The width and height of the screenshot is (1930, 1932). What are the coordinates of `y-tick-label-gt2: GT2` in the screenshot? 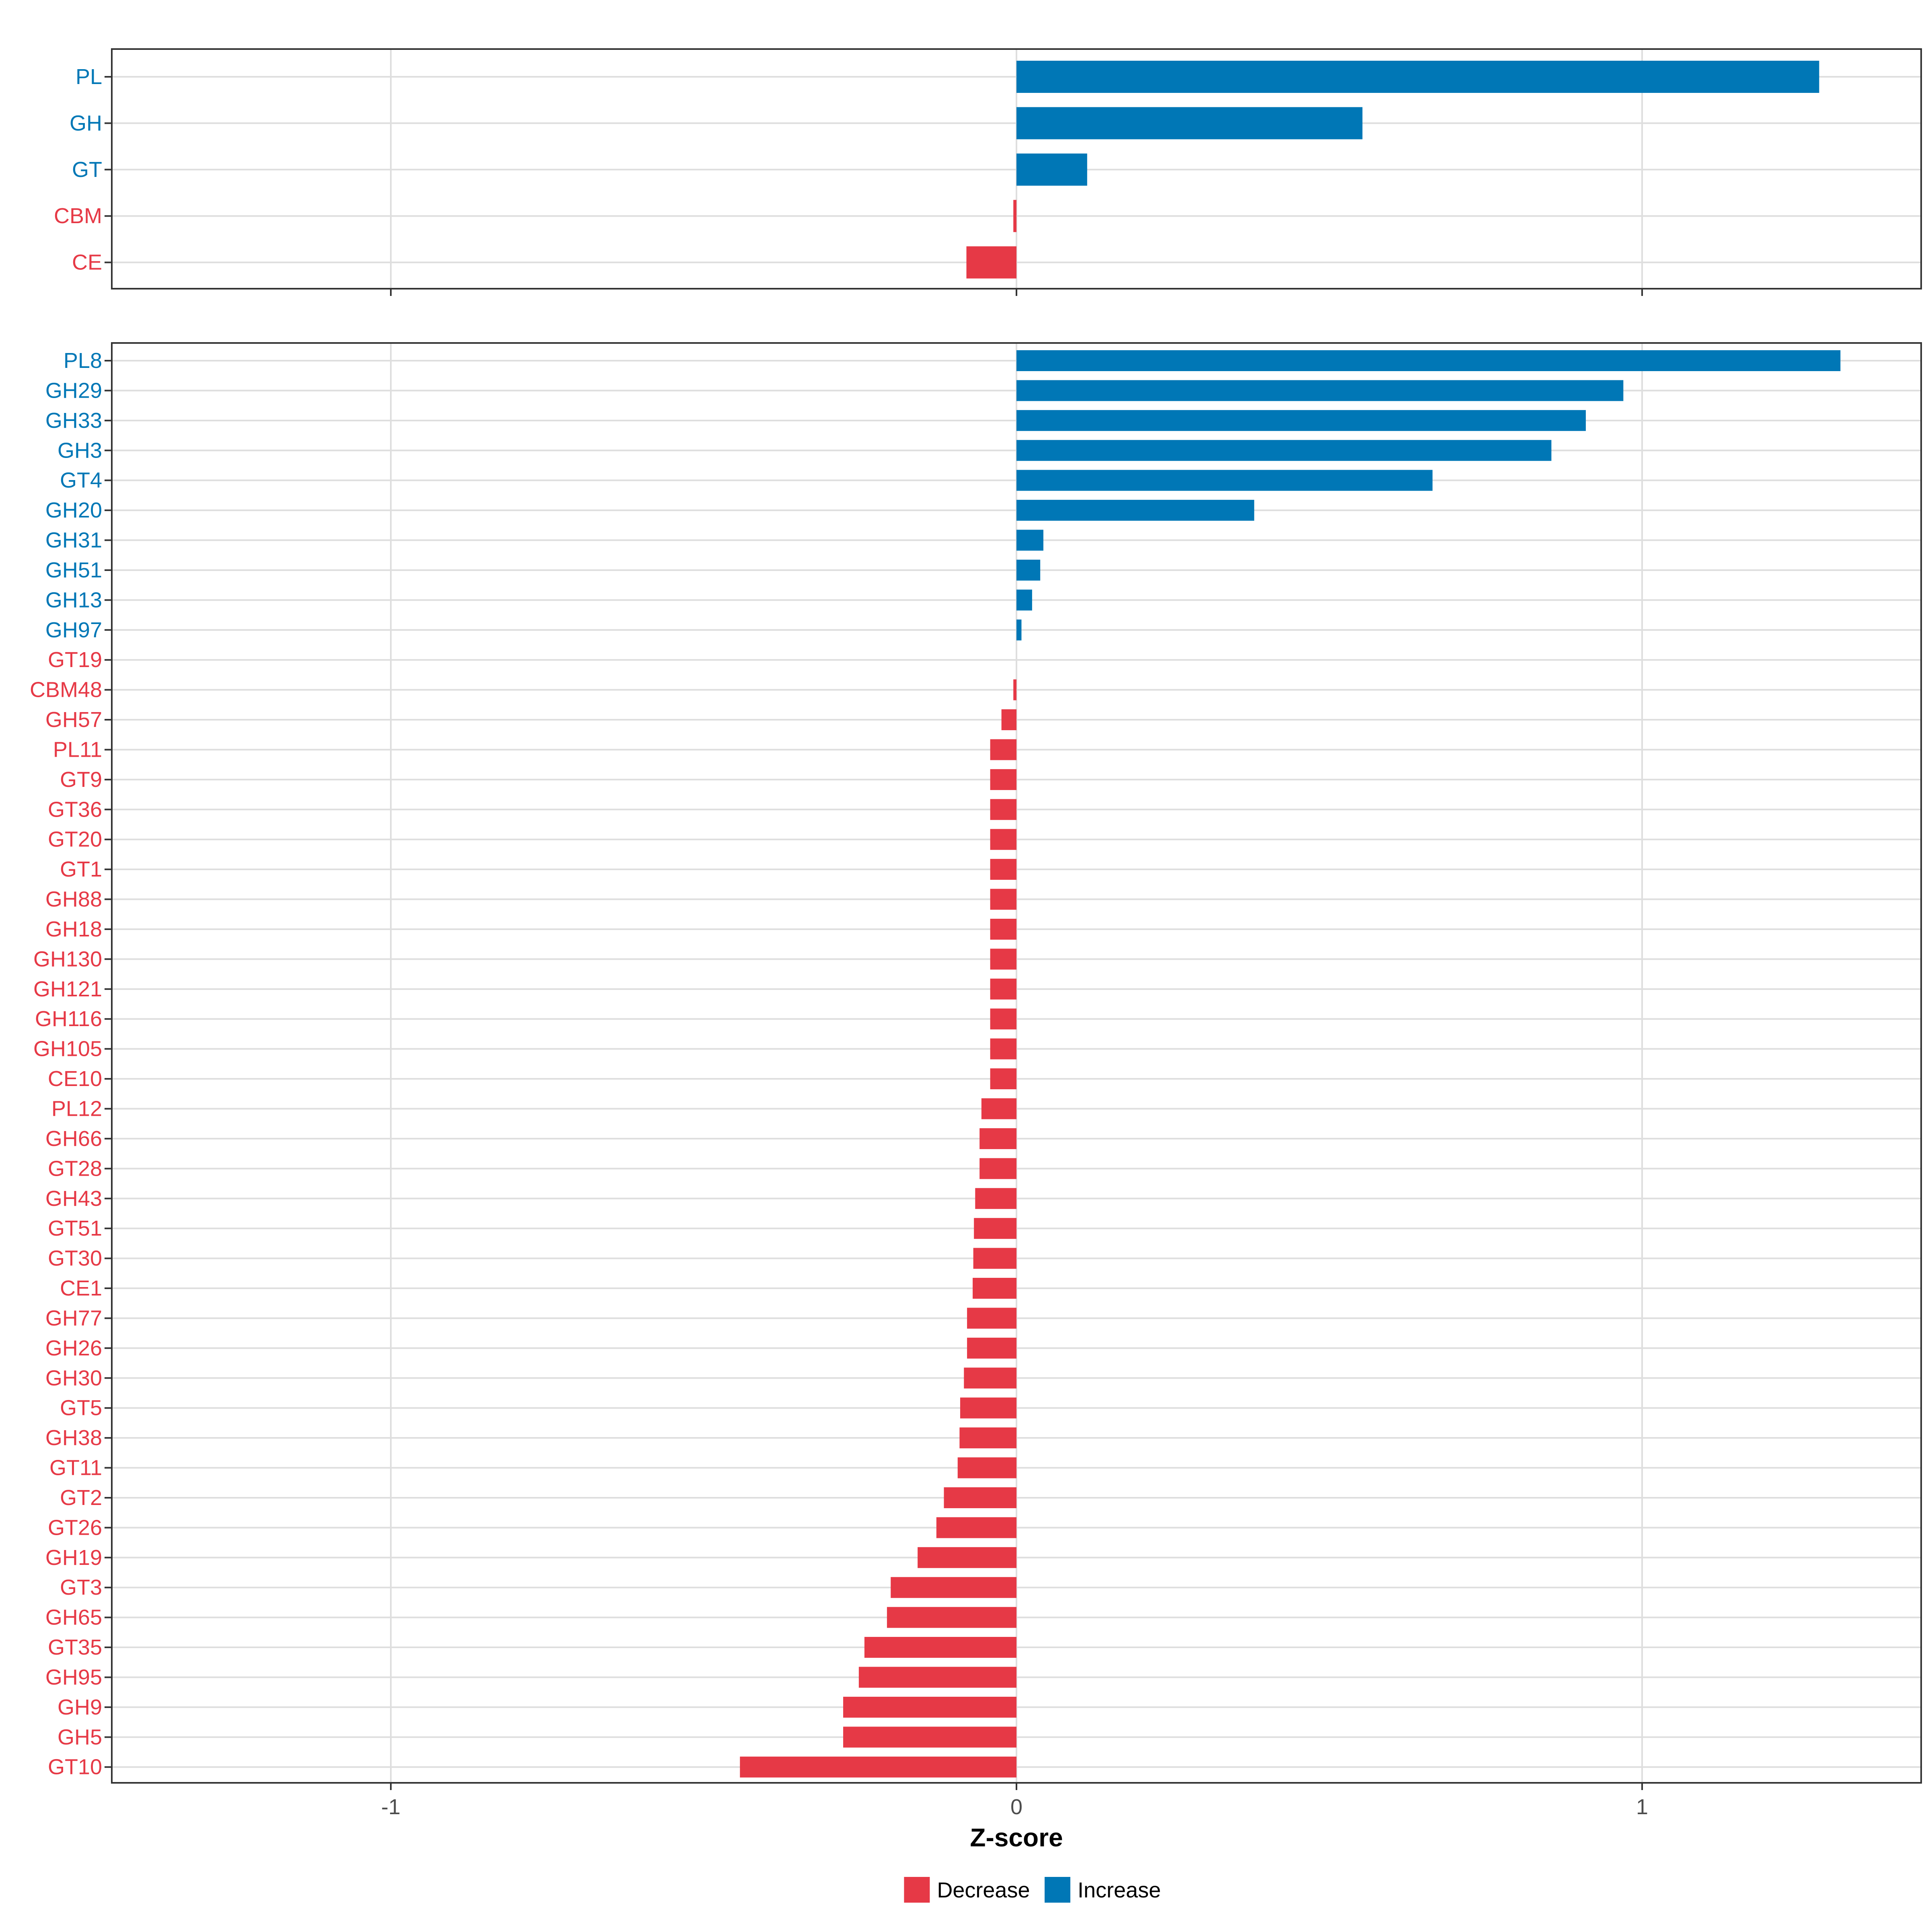 It's located at (81, 1498).